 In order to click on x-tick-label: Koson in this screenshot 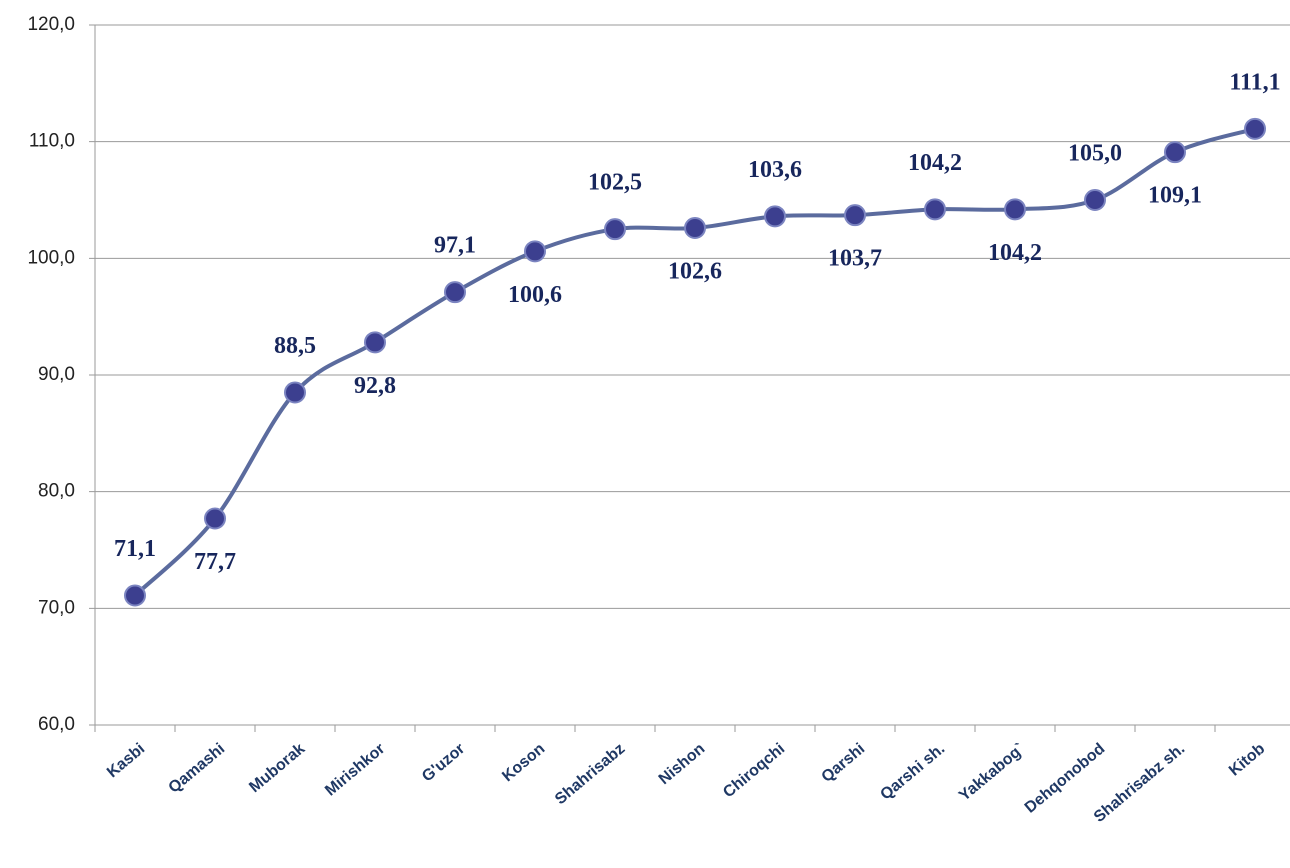, I will do `click(523, 762)`.